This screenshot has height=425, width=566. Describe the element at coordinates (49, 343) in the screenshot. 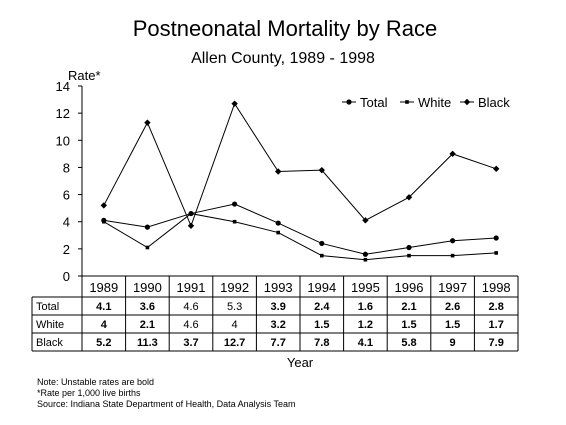

I see `table-row-label: Black` at that location.